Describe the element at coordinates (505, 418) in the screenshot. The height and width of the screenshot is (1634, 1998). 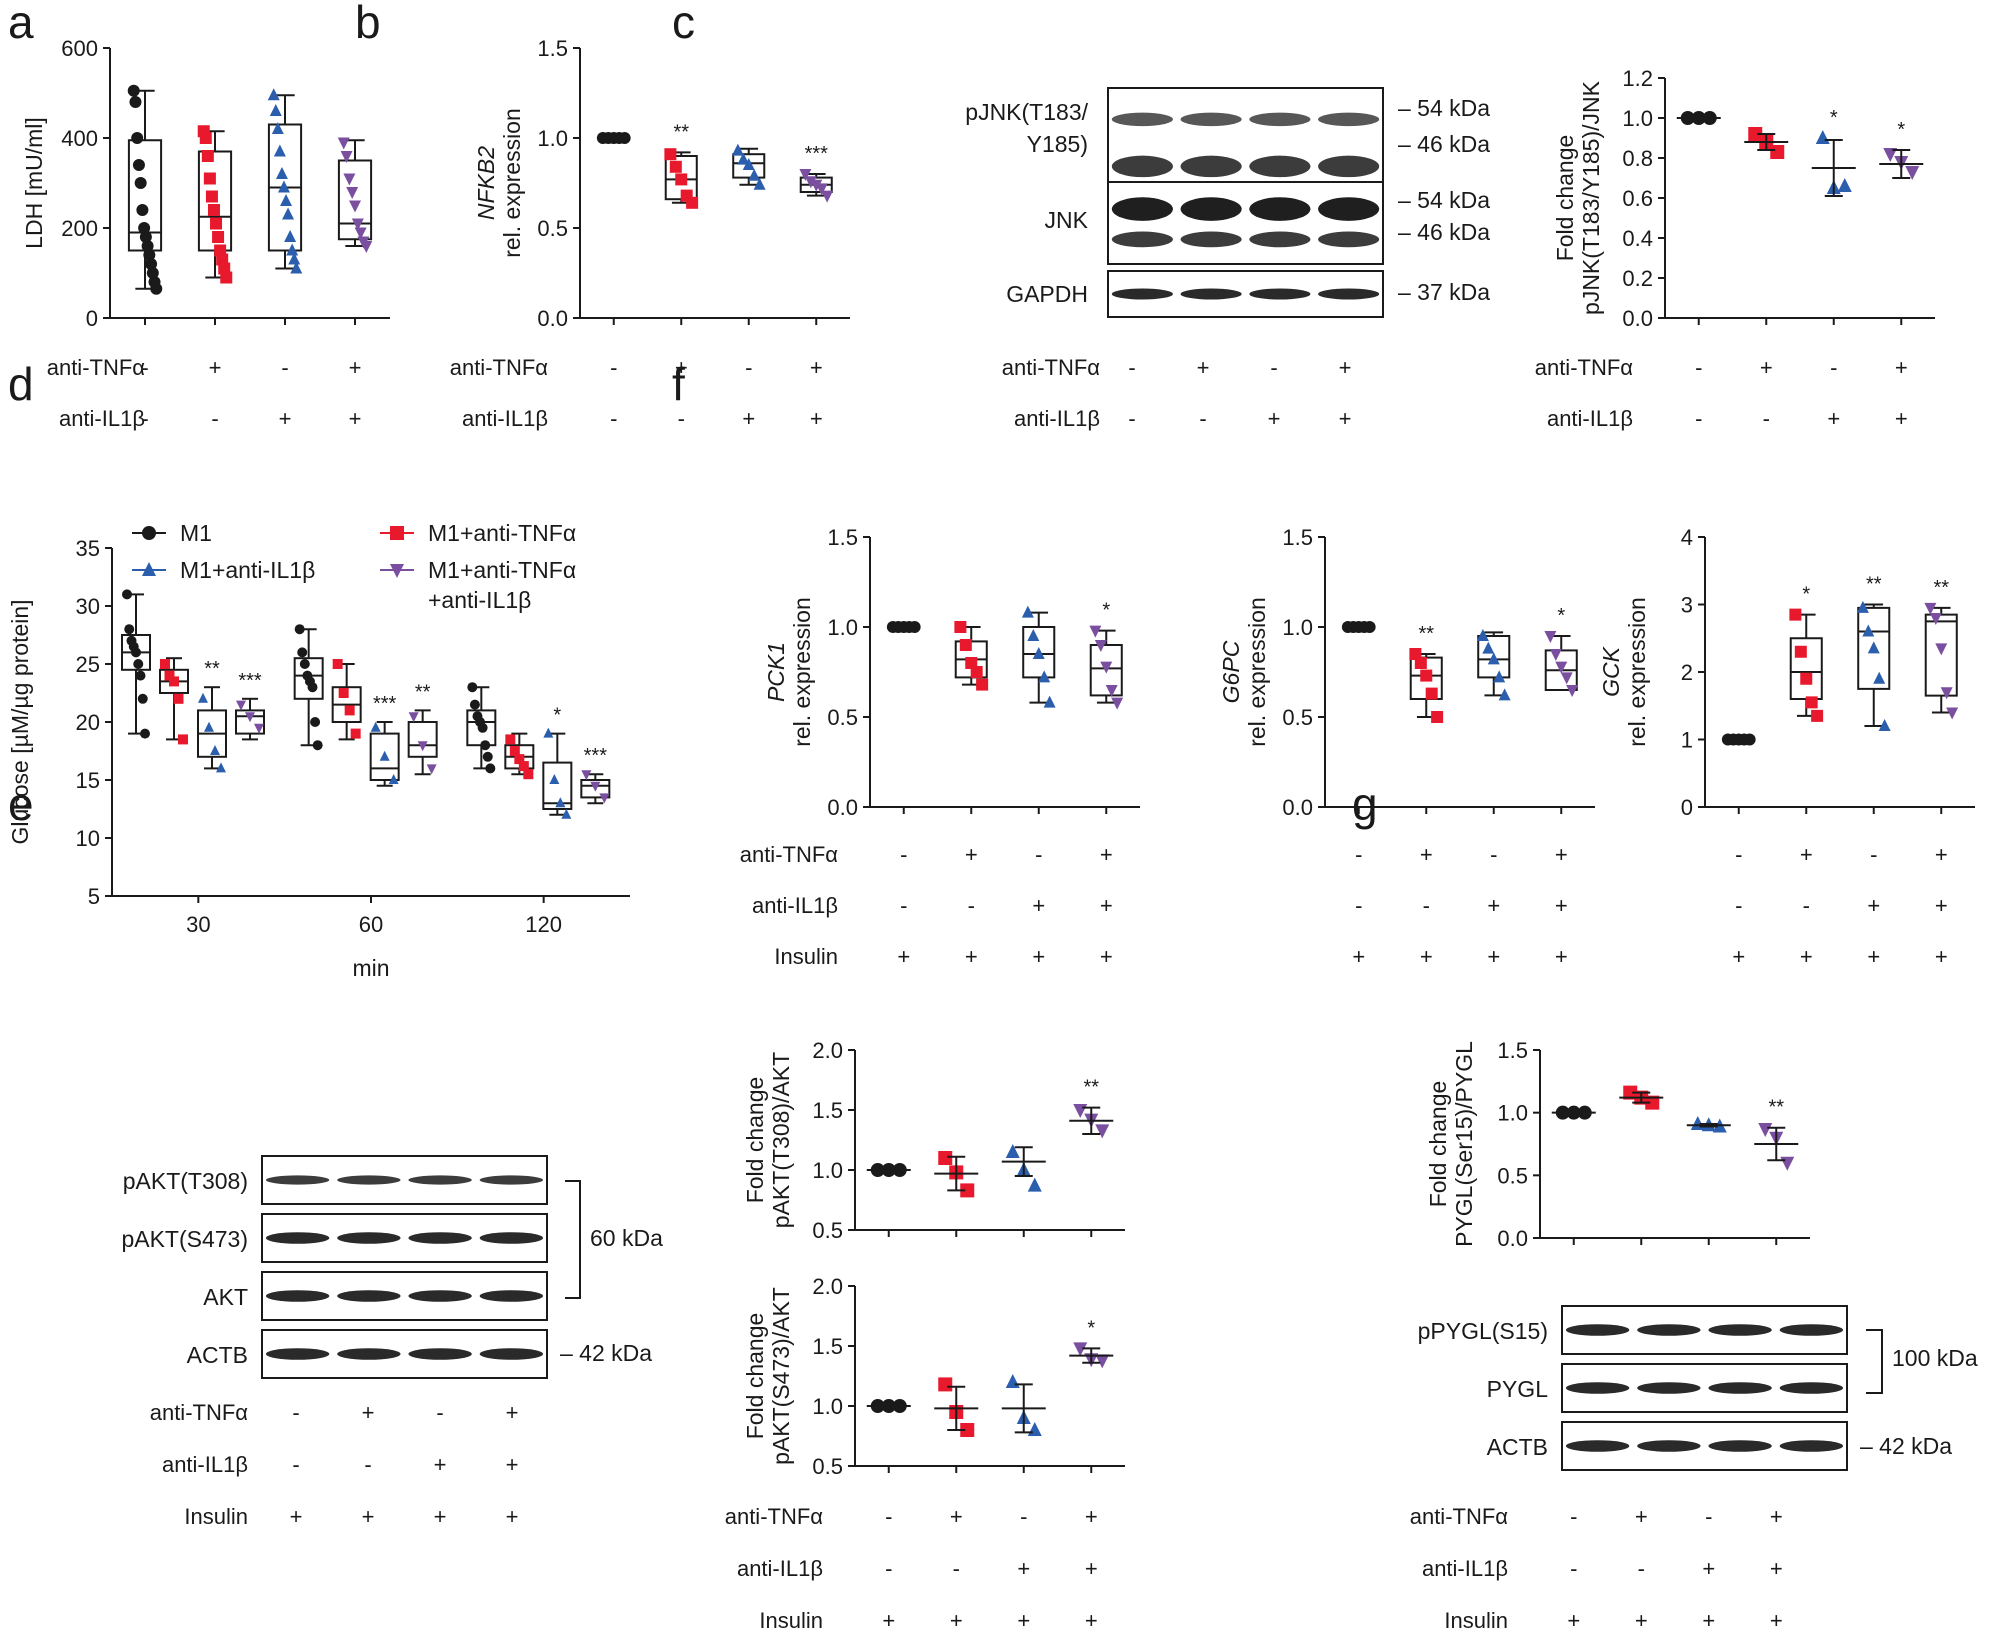
I see `b-condition-label: anti-IL1β` at that location.